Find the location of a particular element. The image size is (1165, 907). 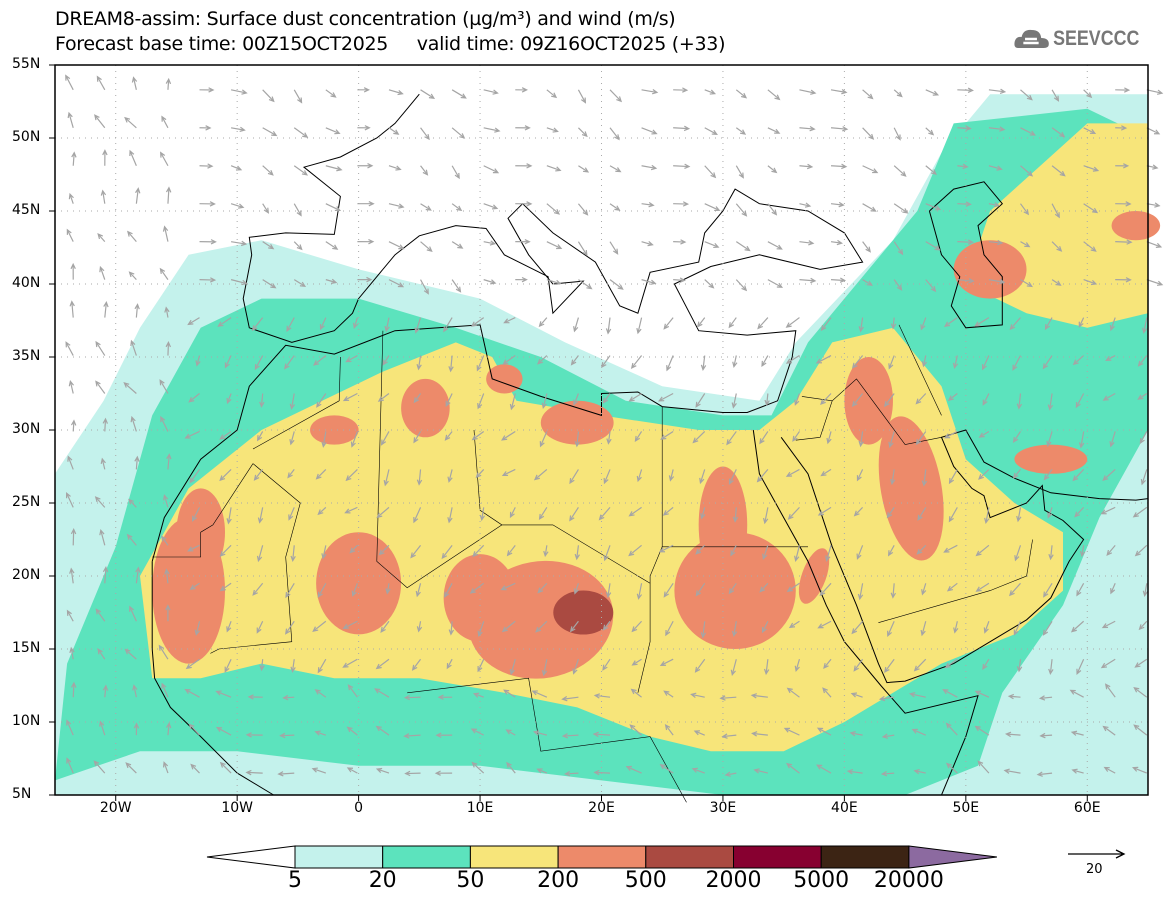

colorbar-level-label: 2000 is located at coordinates (733, 880).